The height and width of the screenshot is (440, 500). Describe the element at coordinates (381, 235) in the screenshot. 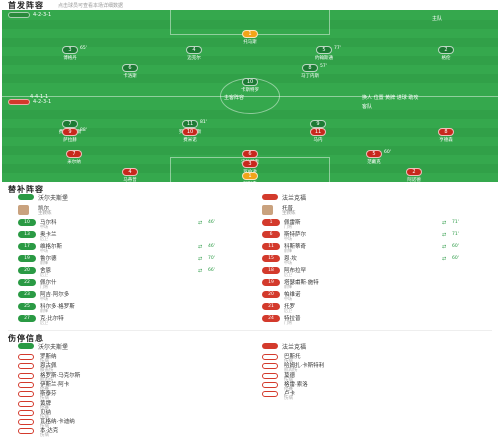

I see `sub-player-row: 6 斯特萨尔 中场 ⇄ 71'` at that location.